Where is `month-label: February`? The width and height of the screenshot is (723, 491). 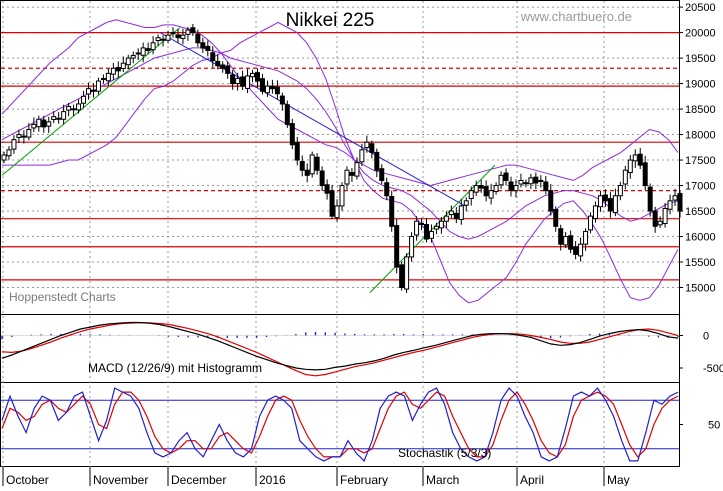 month-label: February is located at coordinates (364, 479).